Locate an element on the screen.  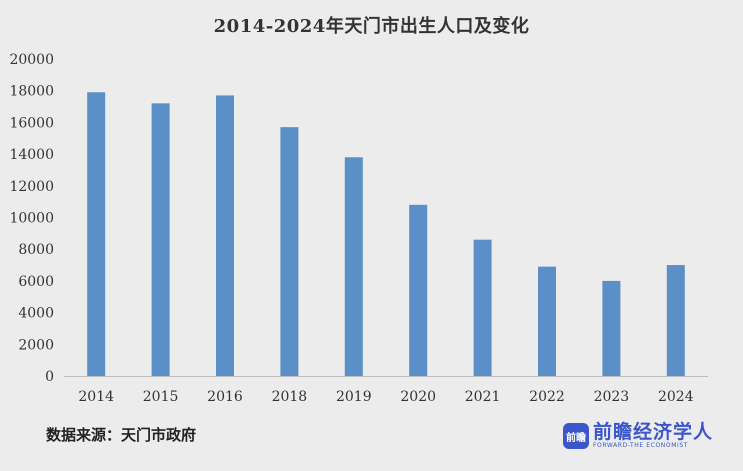
bar-2020 is located at coordinates (418, 290).